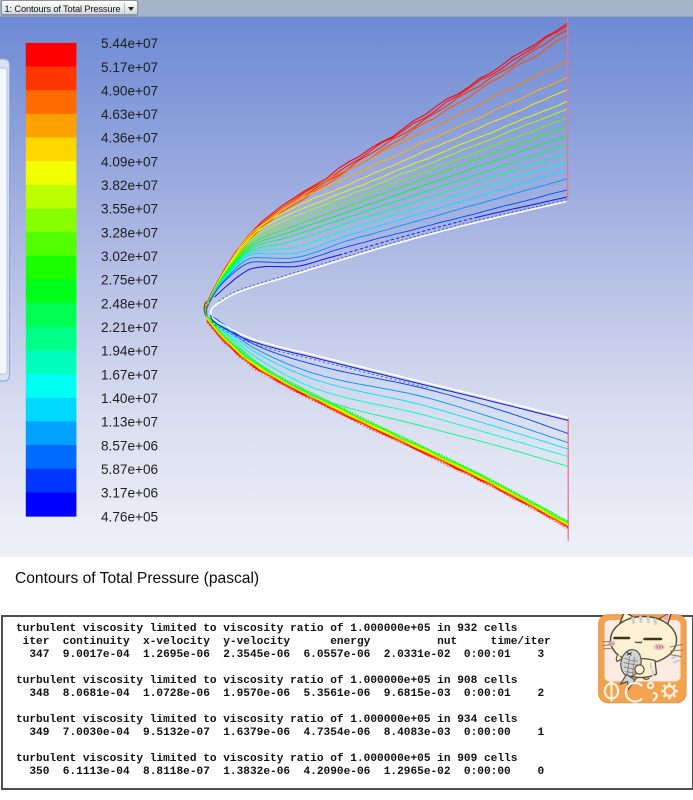  I want to click on svg-text: 4.63e+07, so click(129, 114).